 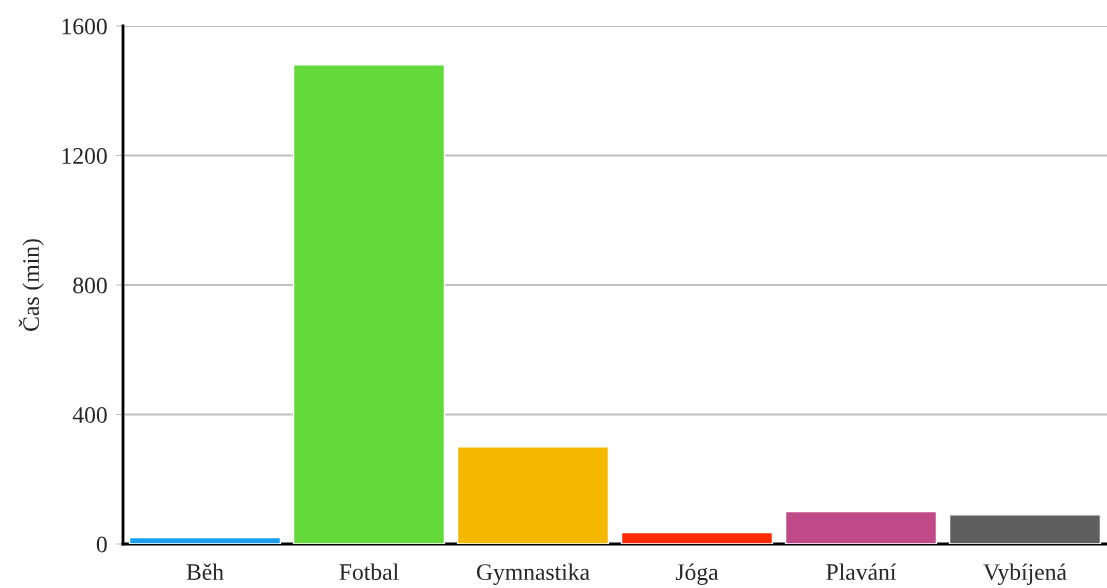 What do you see at coordinates (697, 574) in the screenshot?
I see `x-tick-label: Jóga` at bounding box center [697, 574].